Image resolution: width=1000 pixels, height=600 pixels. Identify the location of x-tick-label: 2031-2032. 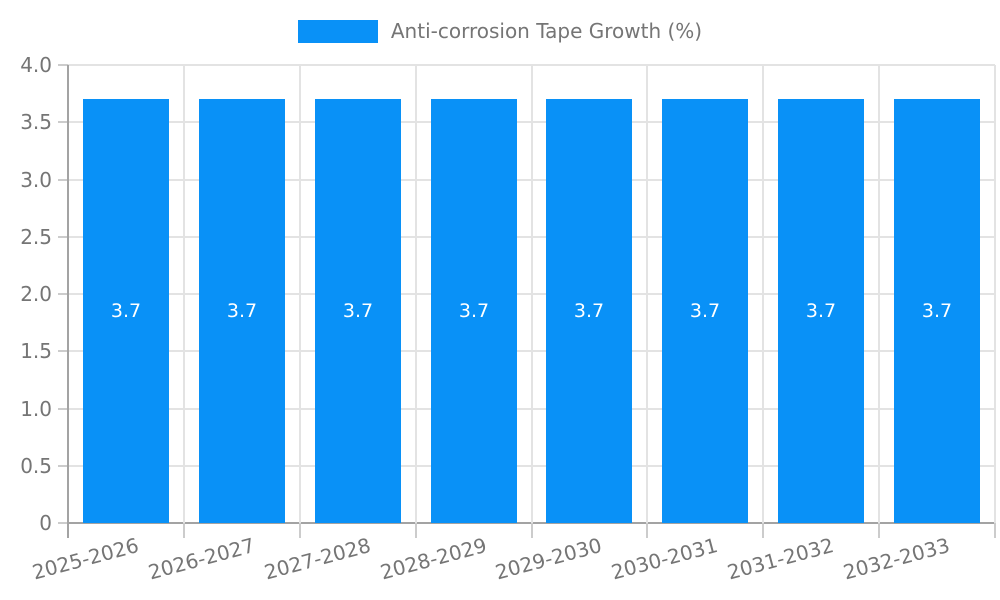
(780, 559).